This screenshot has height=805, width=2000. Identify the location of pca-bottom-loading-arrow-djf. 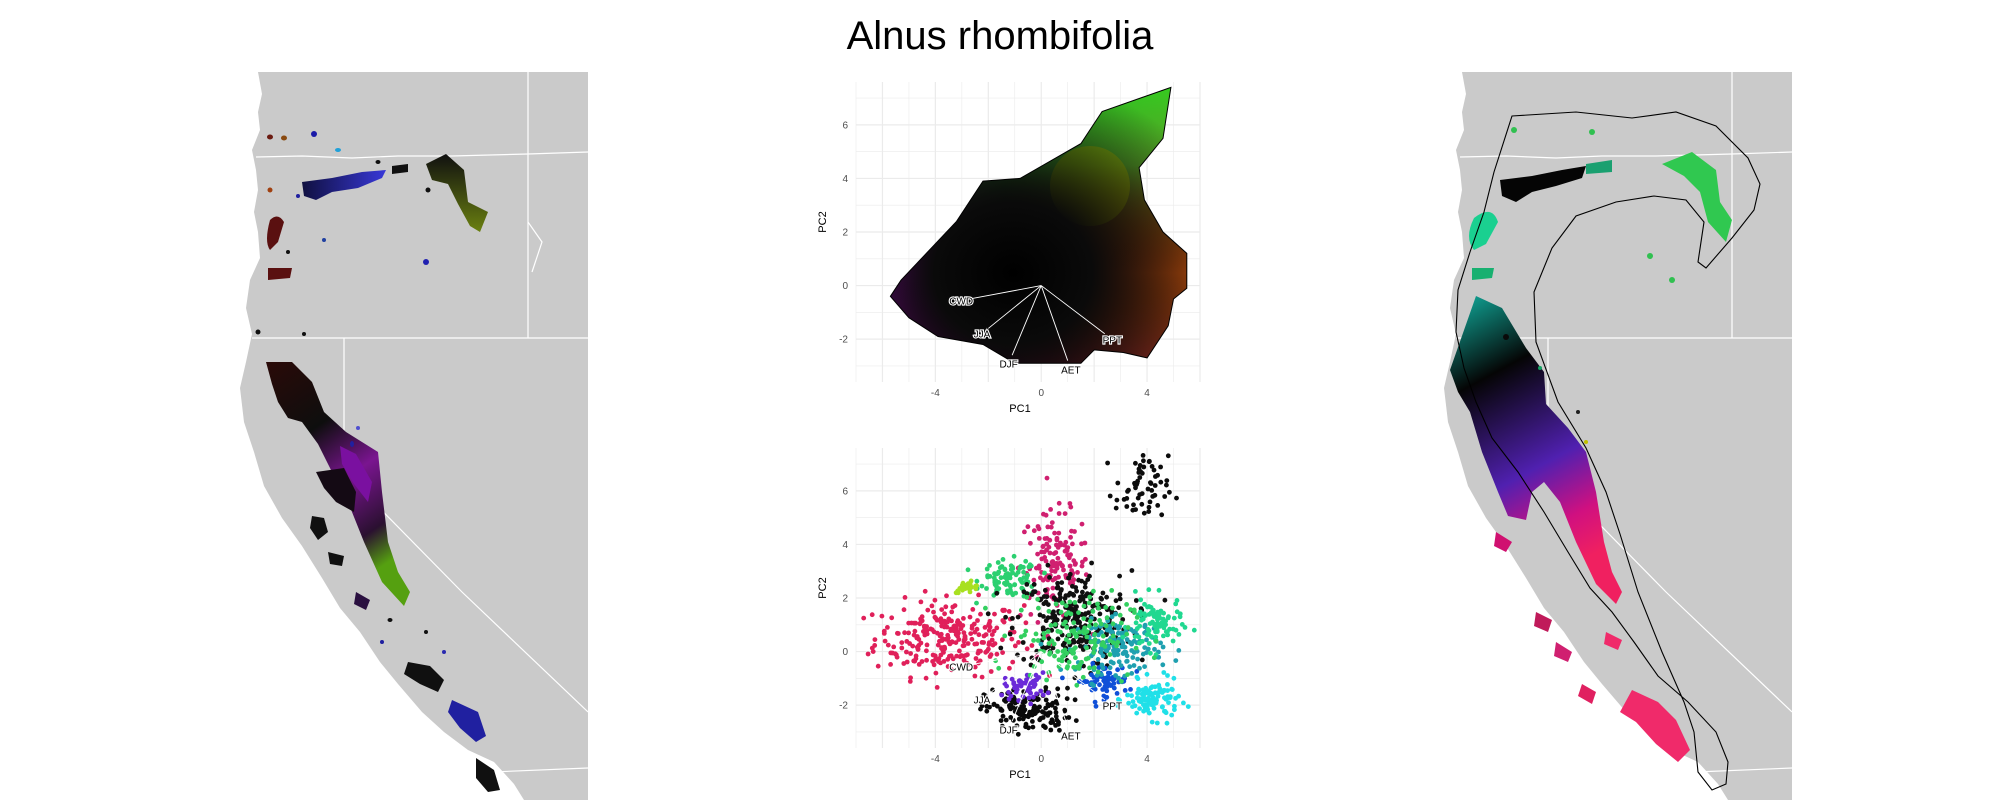
(1026, 686).